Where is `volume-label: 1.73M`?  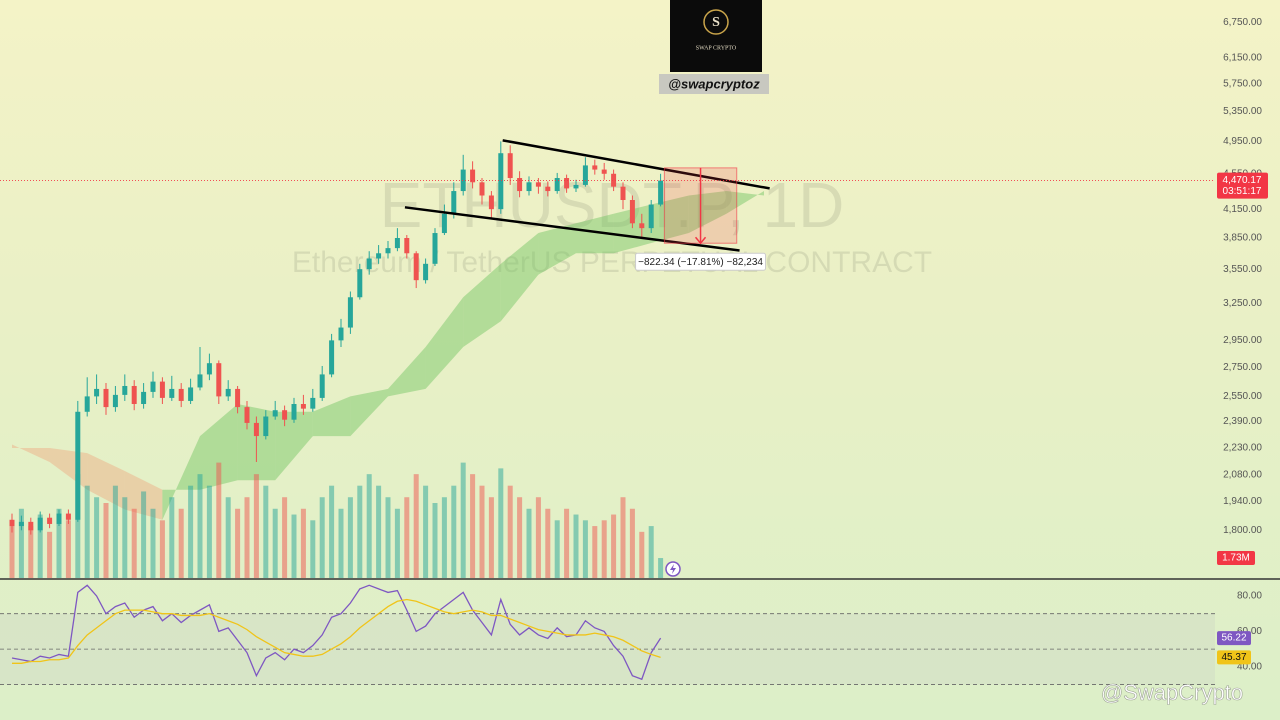 volume-label: 1.73M is located at coordinates (1236, 558).